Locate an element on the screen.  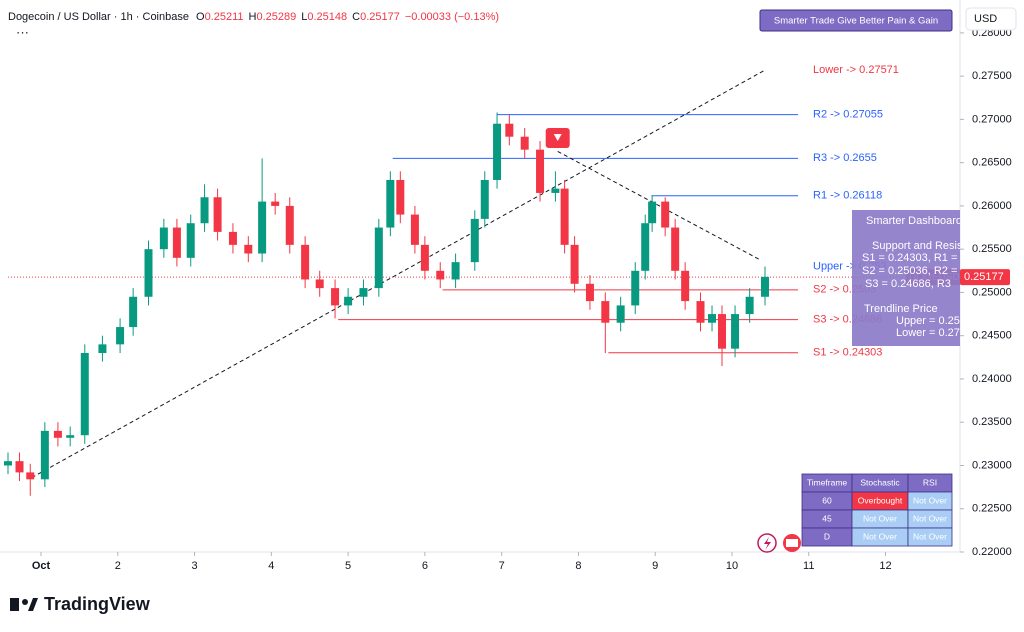
currency-button is located at coordinates (991, 19).